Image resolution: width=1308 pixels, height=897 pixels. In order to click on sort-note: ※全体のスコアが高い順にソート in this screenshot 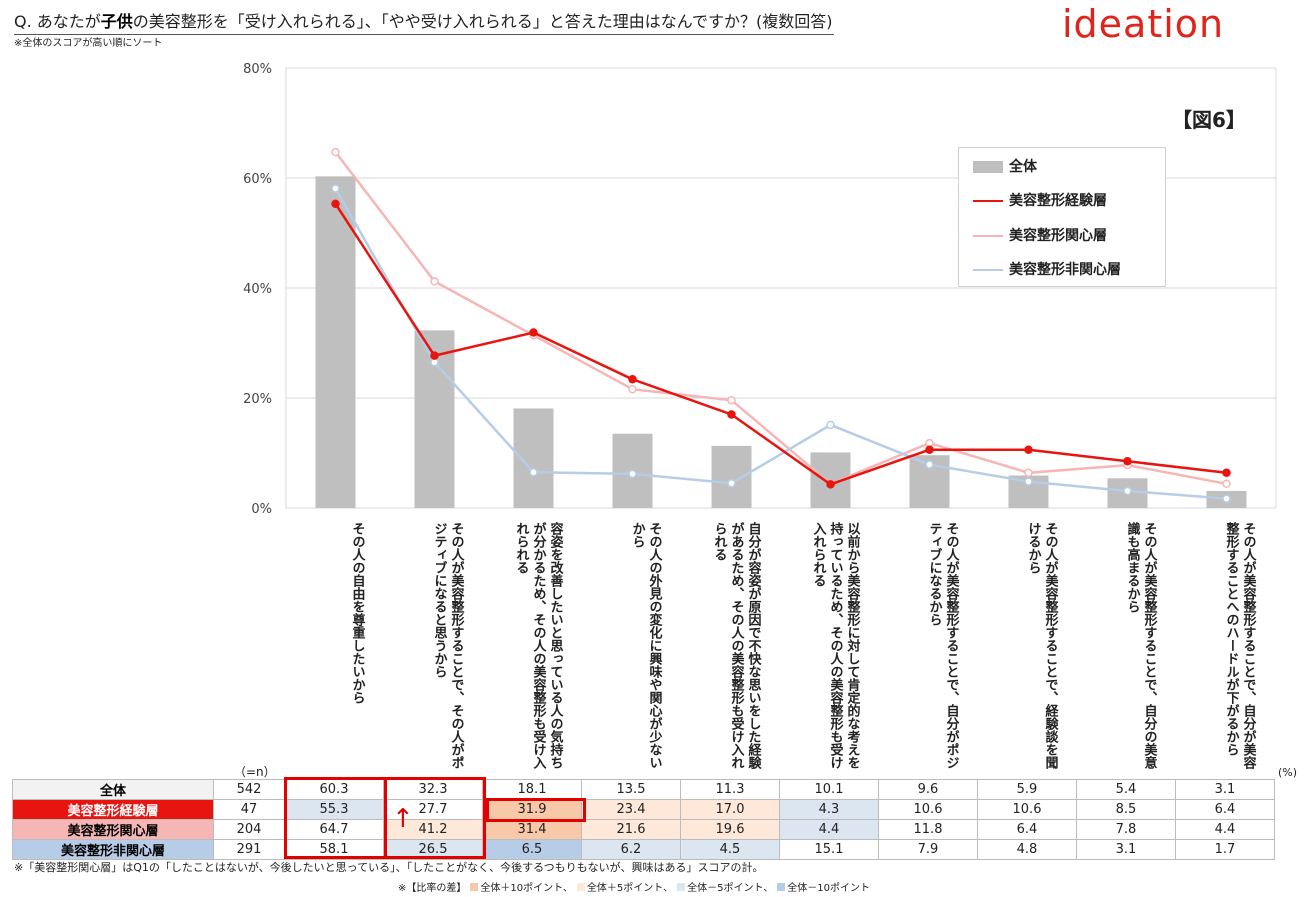, I will do `click(88, 43)`.